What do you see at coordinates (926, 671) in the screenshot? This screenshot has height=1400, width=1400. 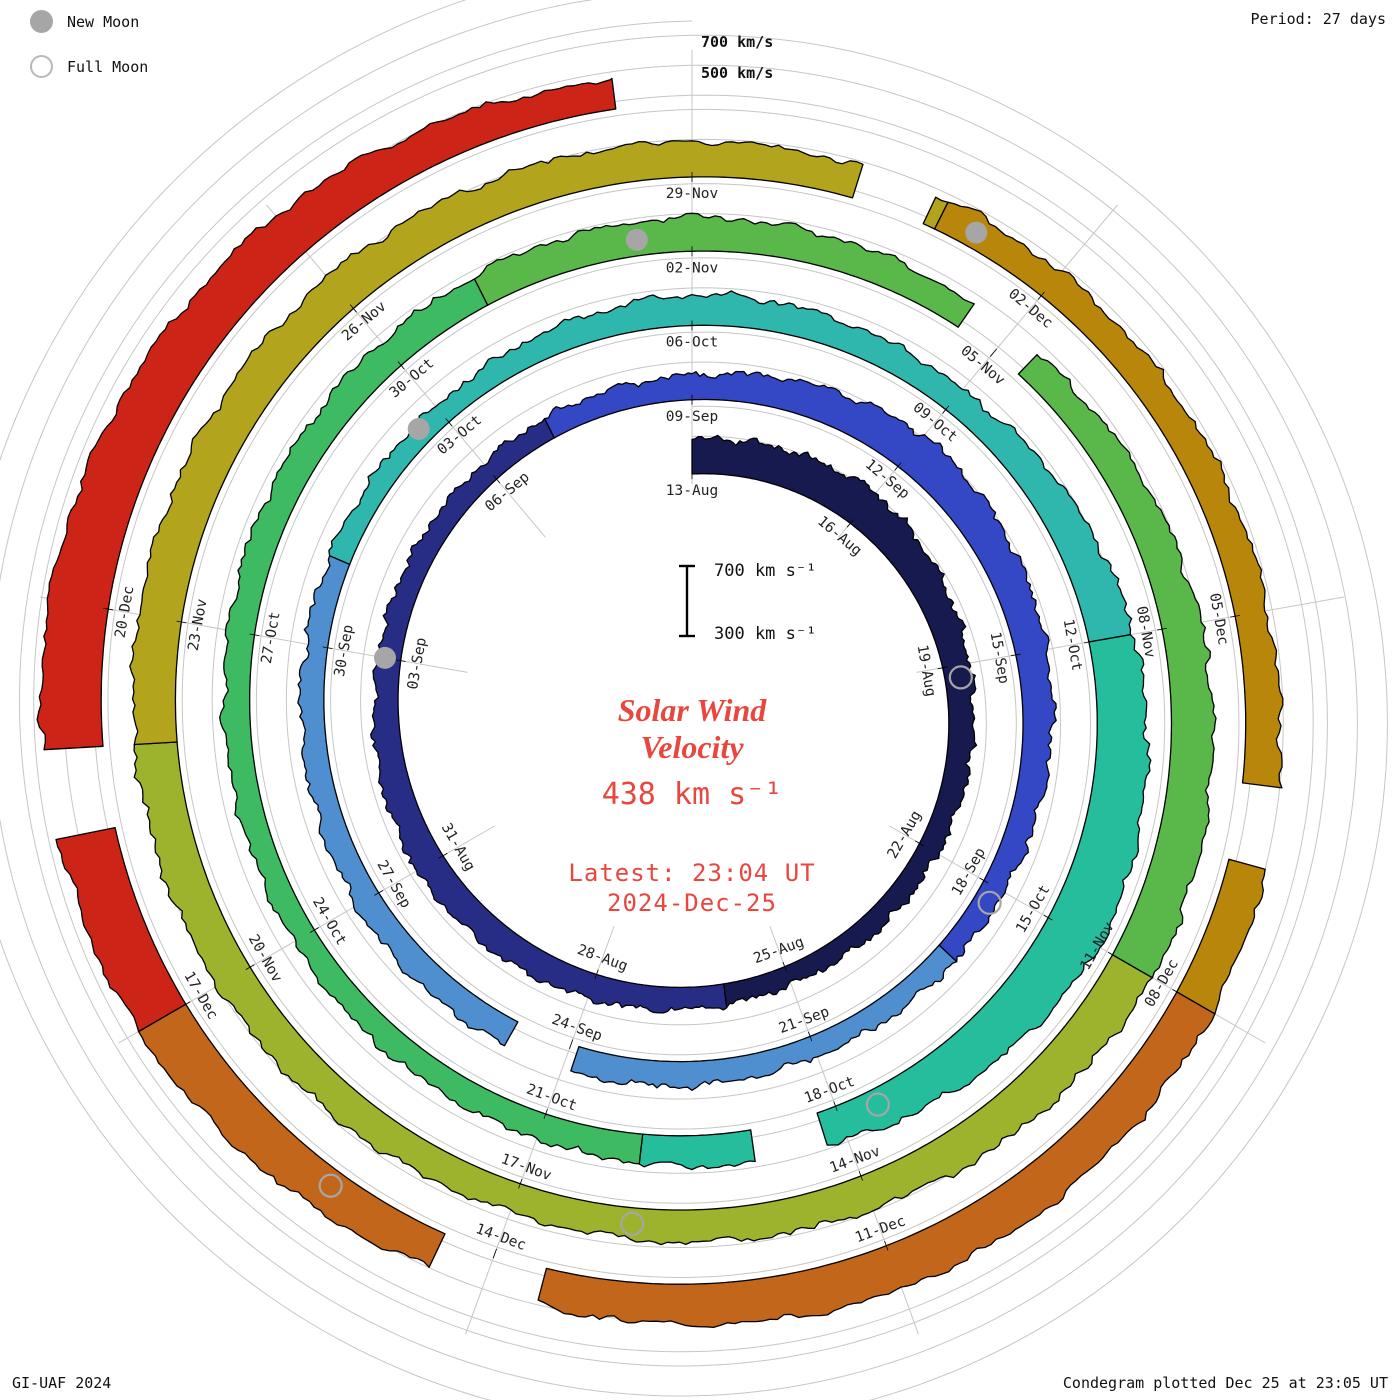 I see `date-label: 19-Aug` at bounding box center [926, 671].